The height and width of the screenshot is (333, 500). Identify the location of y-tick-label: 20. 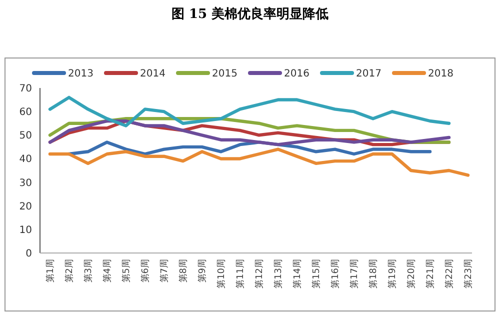
(25, 206).